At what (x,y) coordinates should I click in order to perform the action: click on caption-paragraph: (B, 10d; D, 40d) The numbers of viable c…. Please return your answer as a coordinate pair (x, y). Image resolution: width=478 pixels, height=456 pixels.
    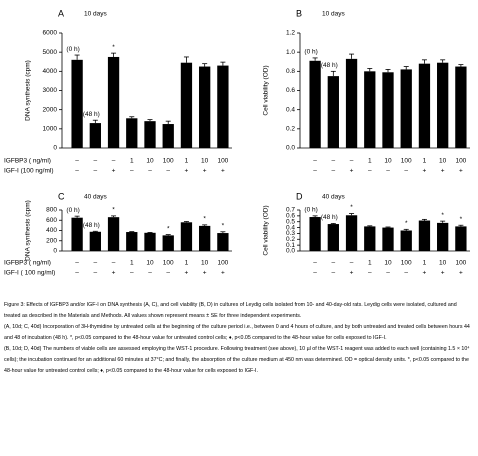
    Looking at the image, I should click on (237, 360).